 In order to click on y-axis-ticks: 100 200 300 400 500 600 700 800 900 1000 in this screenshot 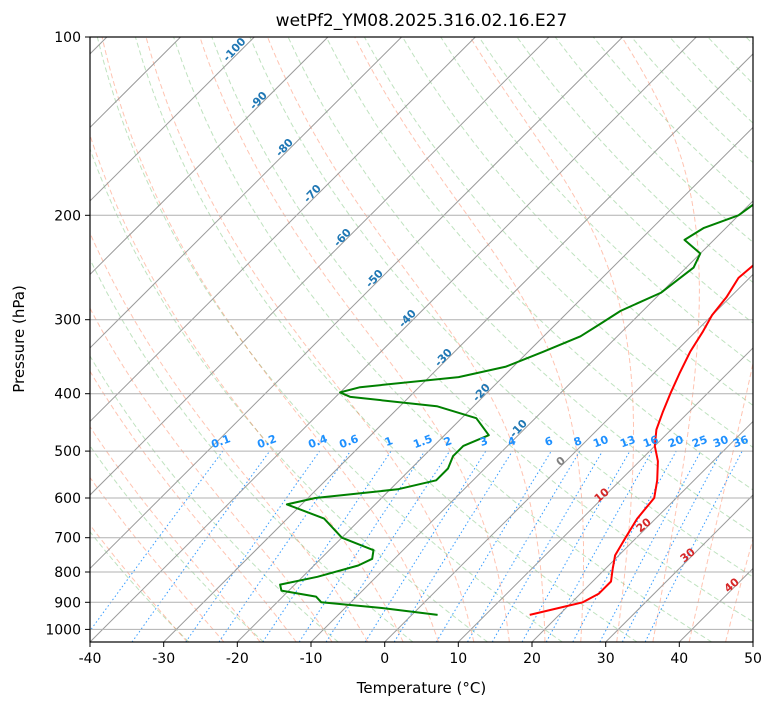, I will do `click(67, 334)`.